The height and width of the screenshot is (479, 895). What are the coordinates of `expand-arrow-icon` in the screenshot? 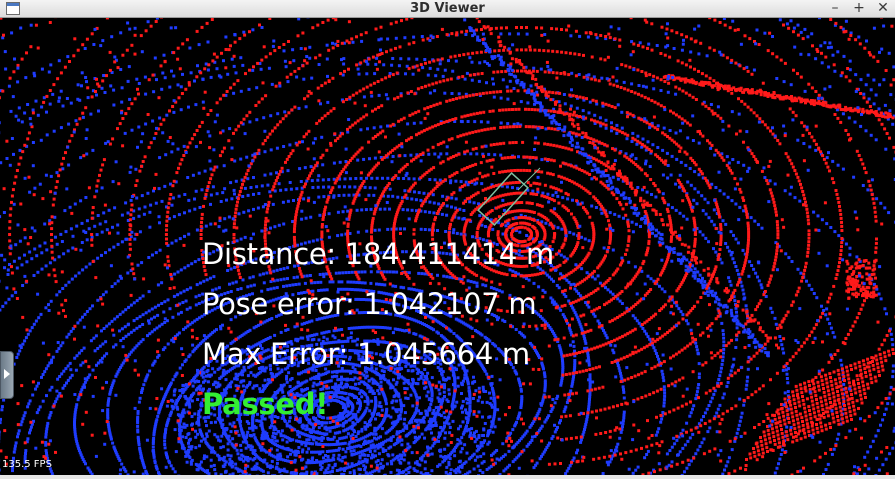 It's located at (7, 374).